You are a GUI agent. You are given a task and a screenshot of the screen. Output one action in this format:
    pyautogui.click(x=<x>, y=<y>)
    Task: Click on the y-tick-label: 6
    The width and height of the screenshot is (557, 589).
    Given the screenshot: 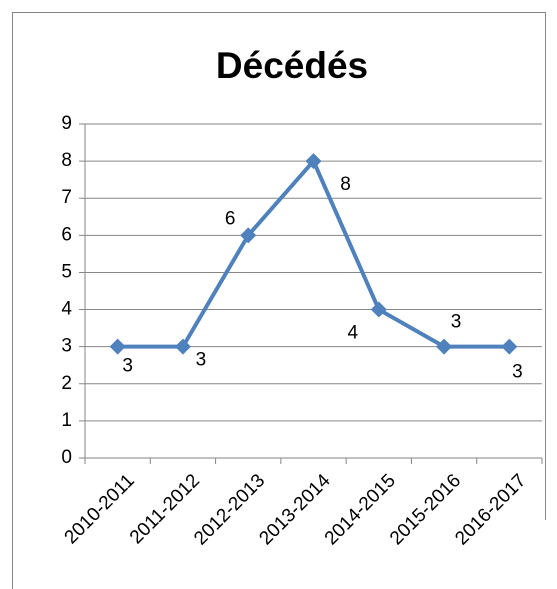 What is the action you would take?
    pyautogui.click(x=66, y=234)
    